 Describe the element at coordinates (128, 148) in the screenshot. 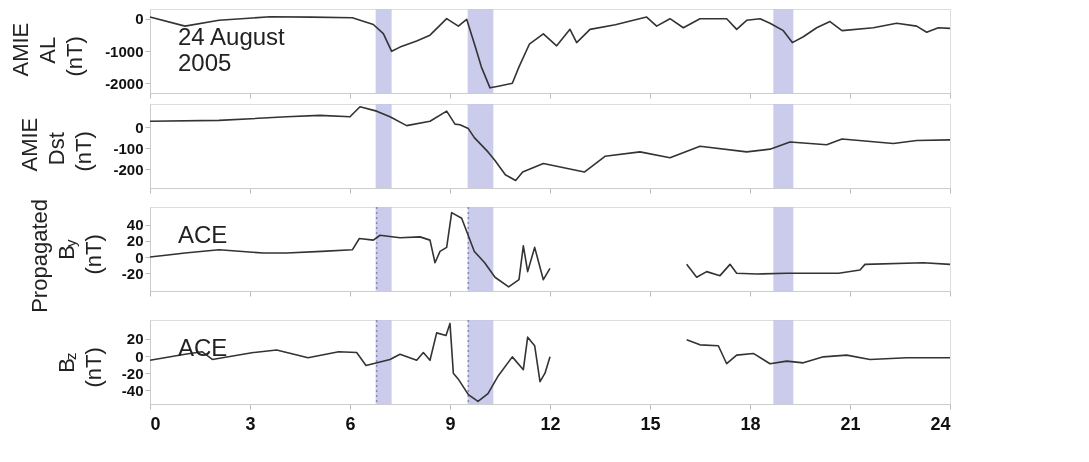

I see `y-tick-label: -100` at that location.